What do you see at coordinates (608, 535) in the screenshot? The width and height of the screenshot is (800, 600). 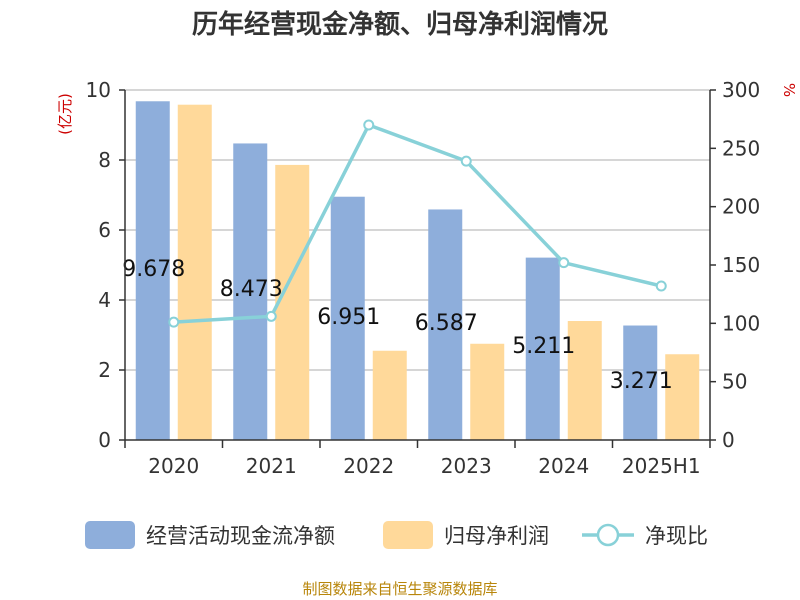 I see `legend-swatch-ratio-marker` at bounding box center [608, 535].